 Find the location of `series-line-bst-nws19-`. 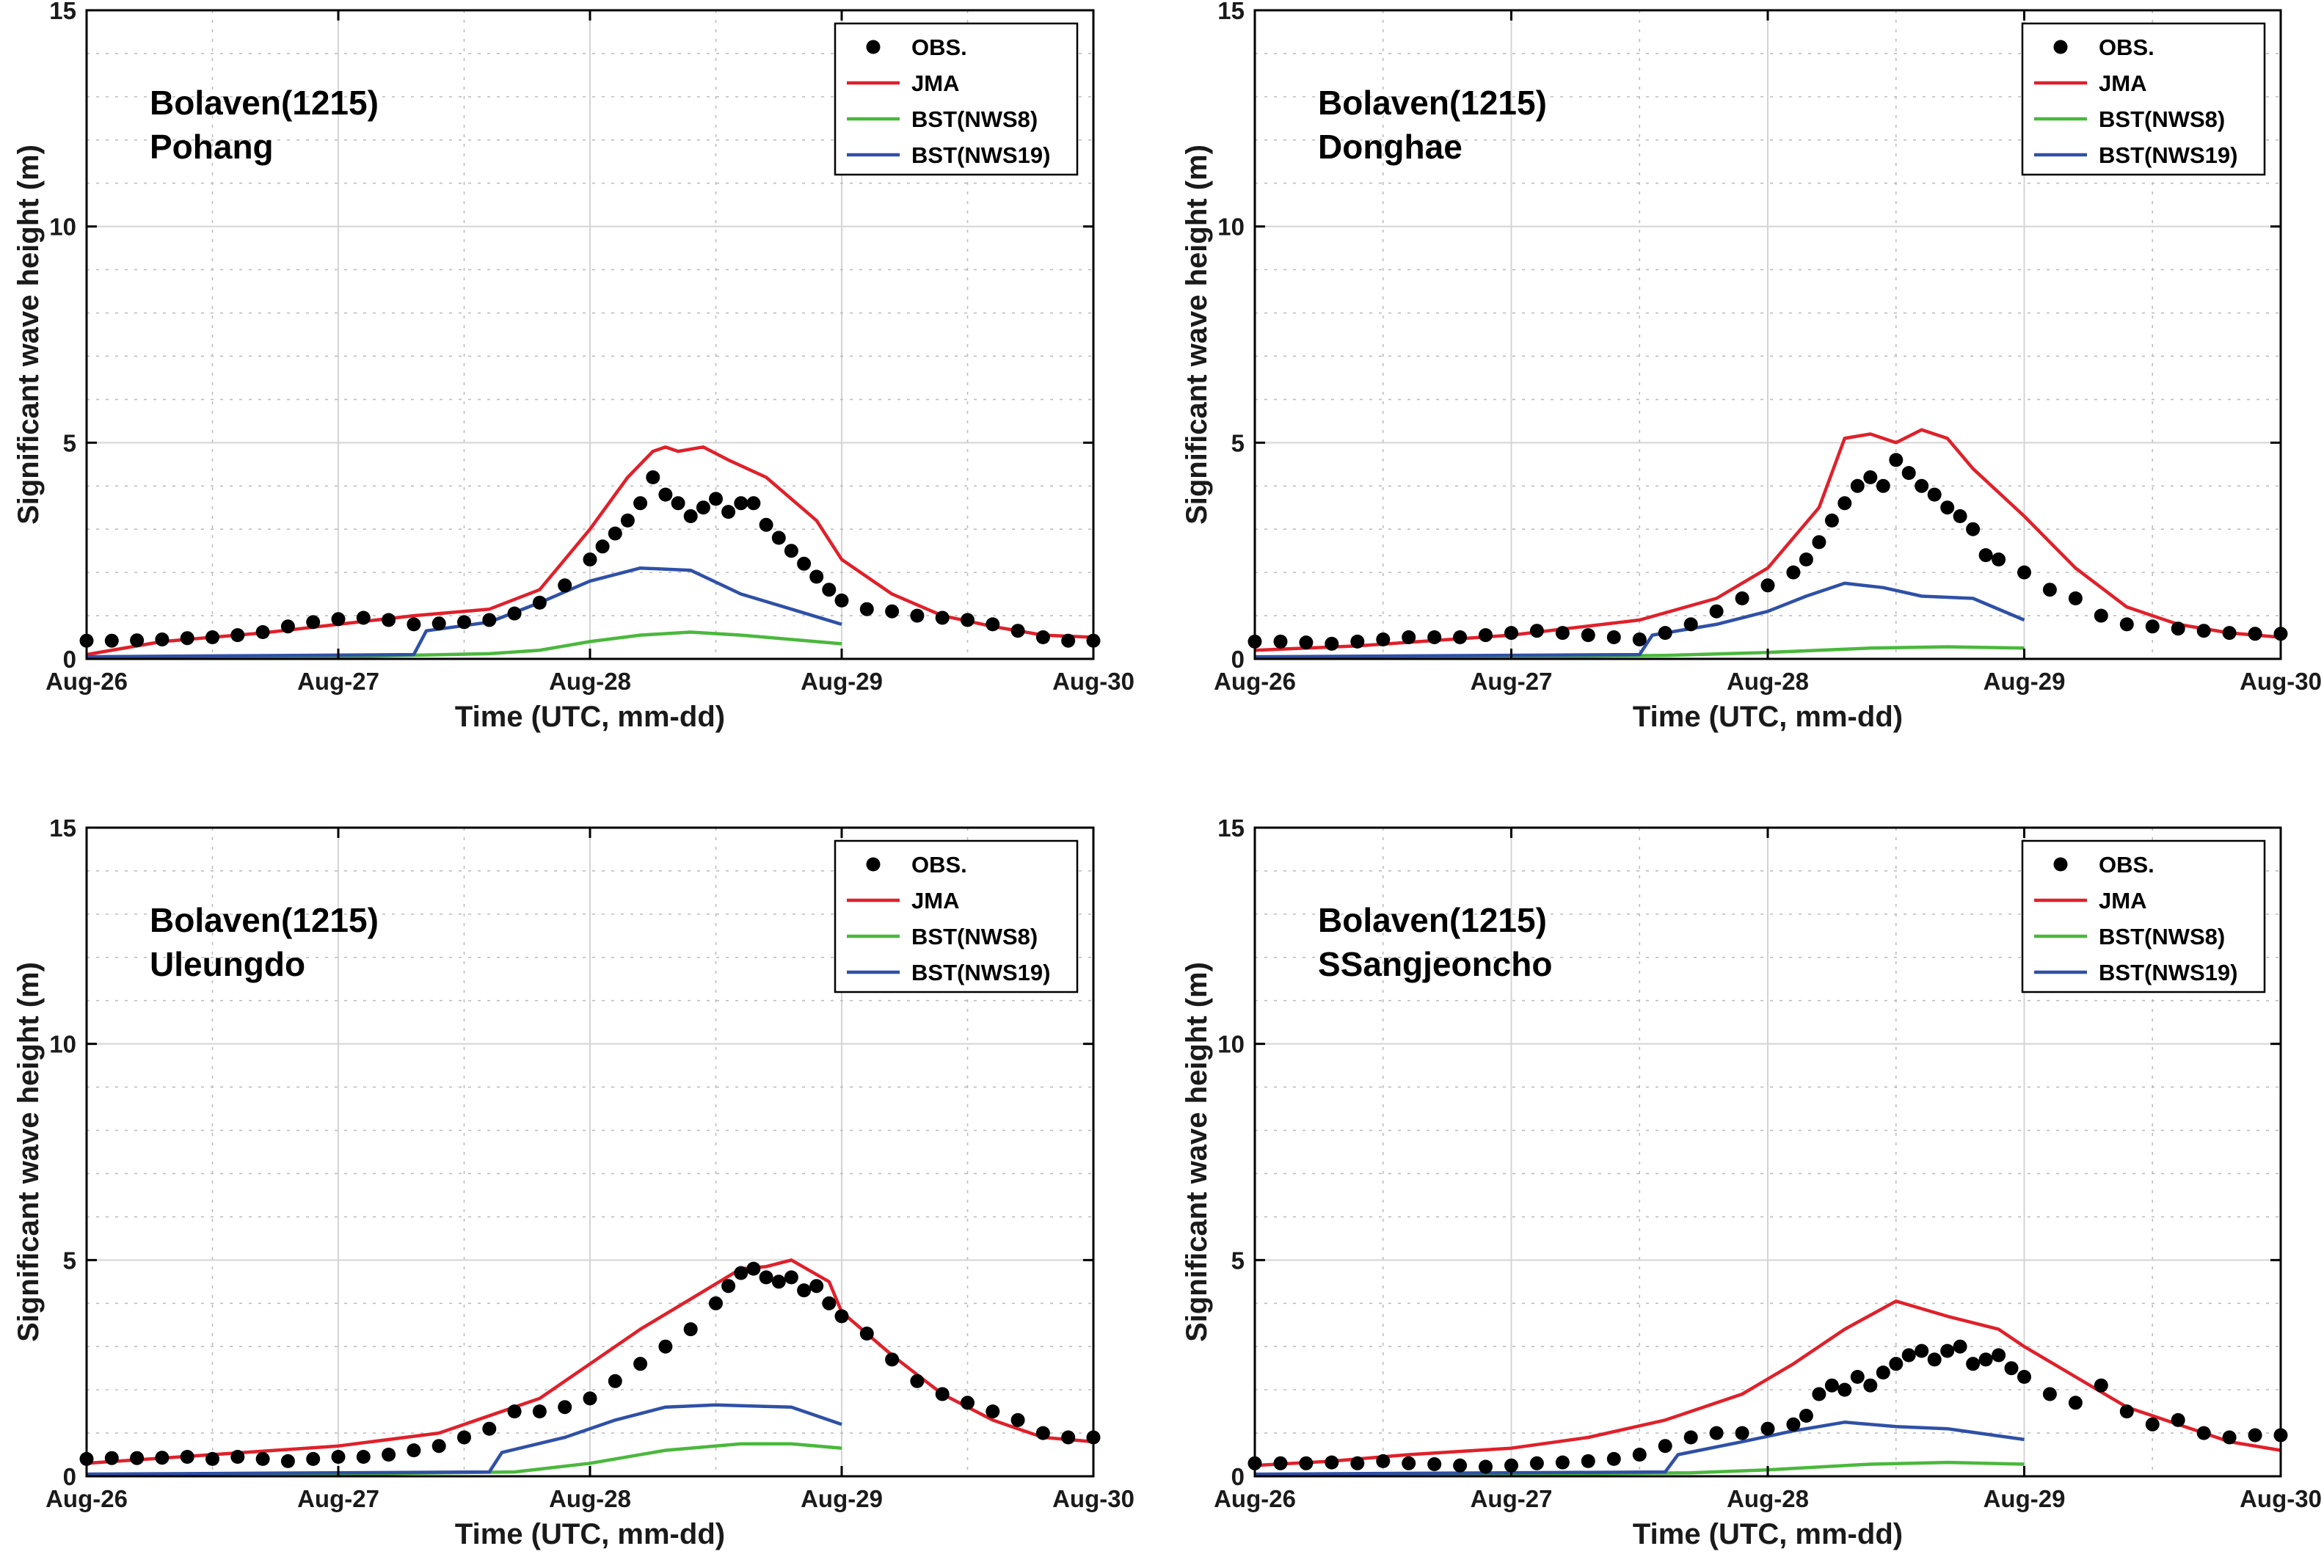

series-line-bst-nws19- is located at coordinates (464, 612).